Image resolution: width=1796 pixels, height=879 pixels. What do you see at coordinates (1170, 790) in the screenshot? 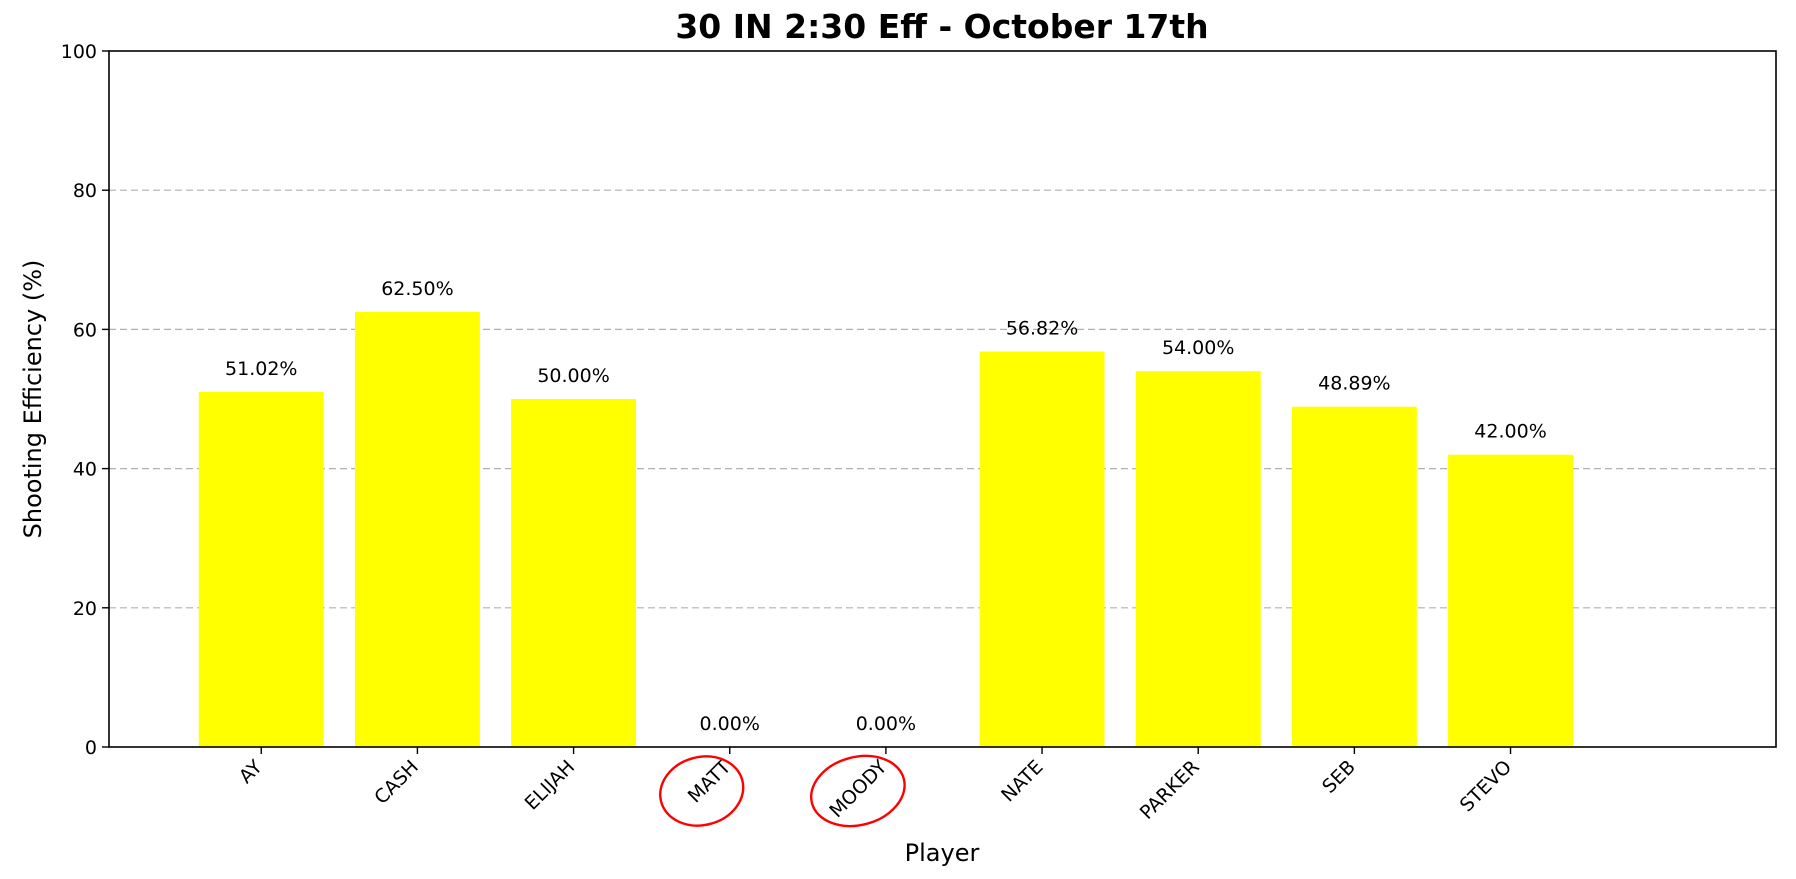
I see `x-tick-label-parker: PARKER` at bounding box center [1170, 790].